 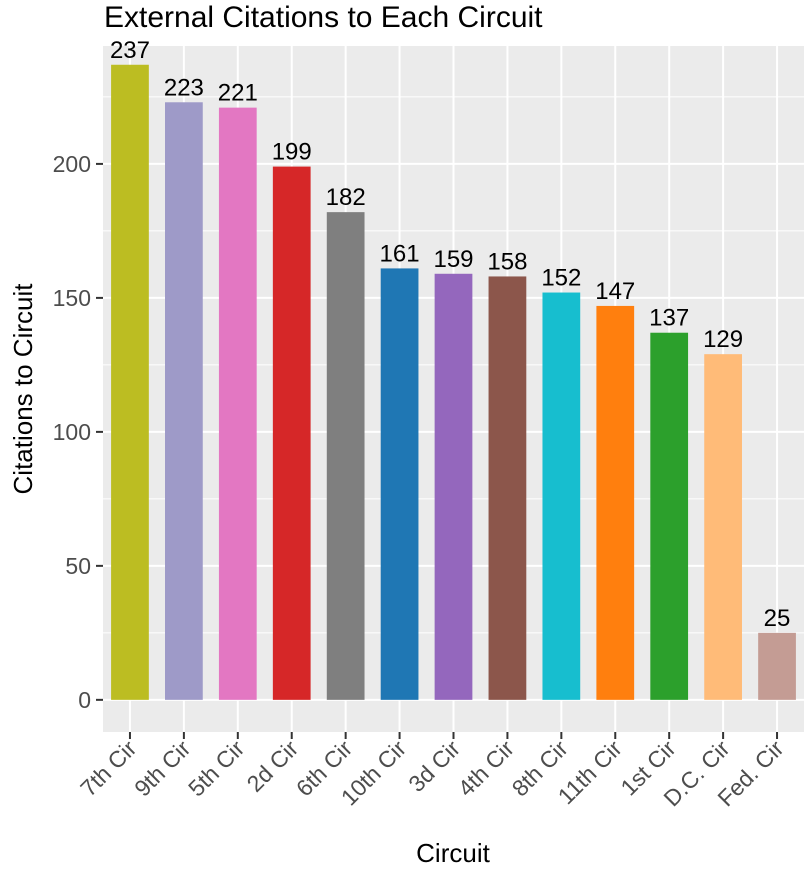 What do you see at coordinates (561, 278) in the screenshot?
I see `data-label: 152` at bounding box center [561, 278].